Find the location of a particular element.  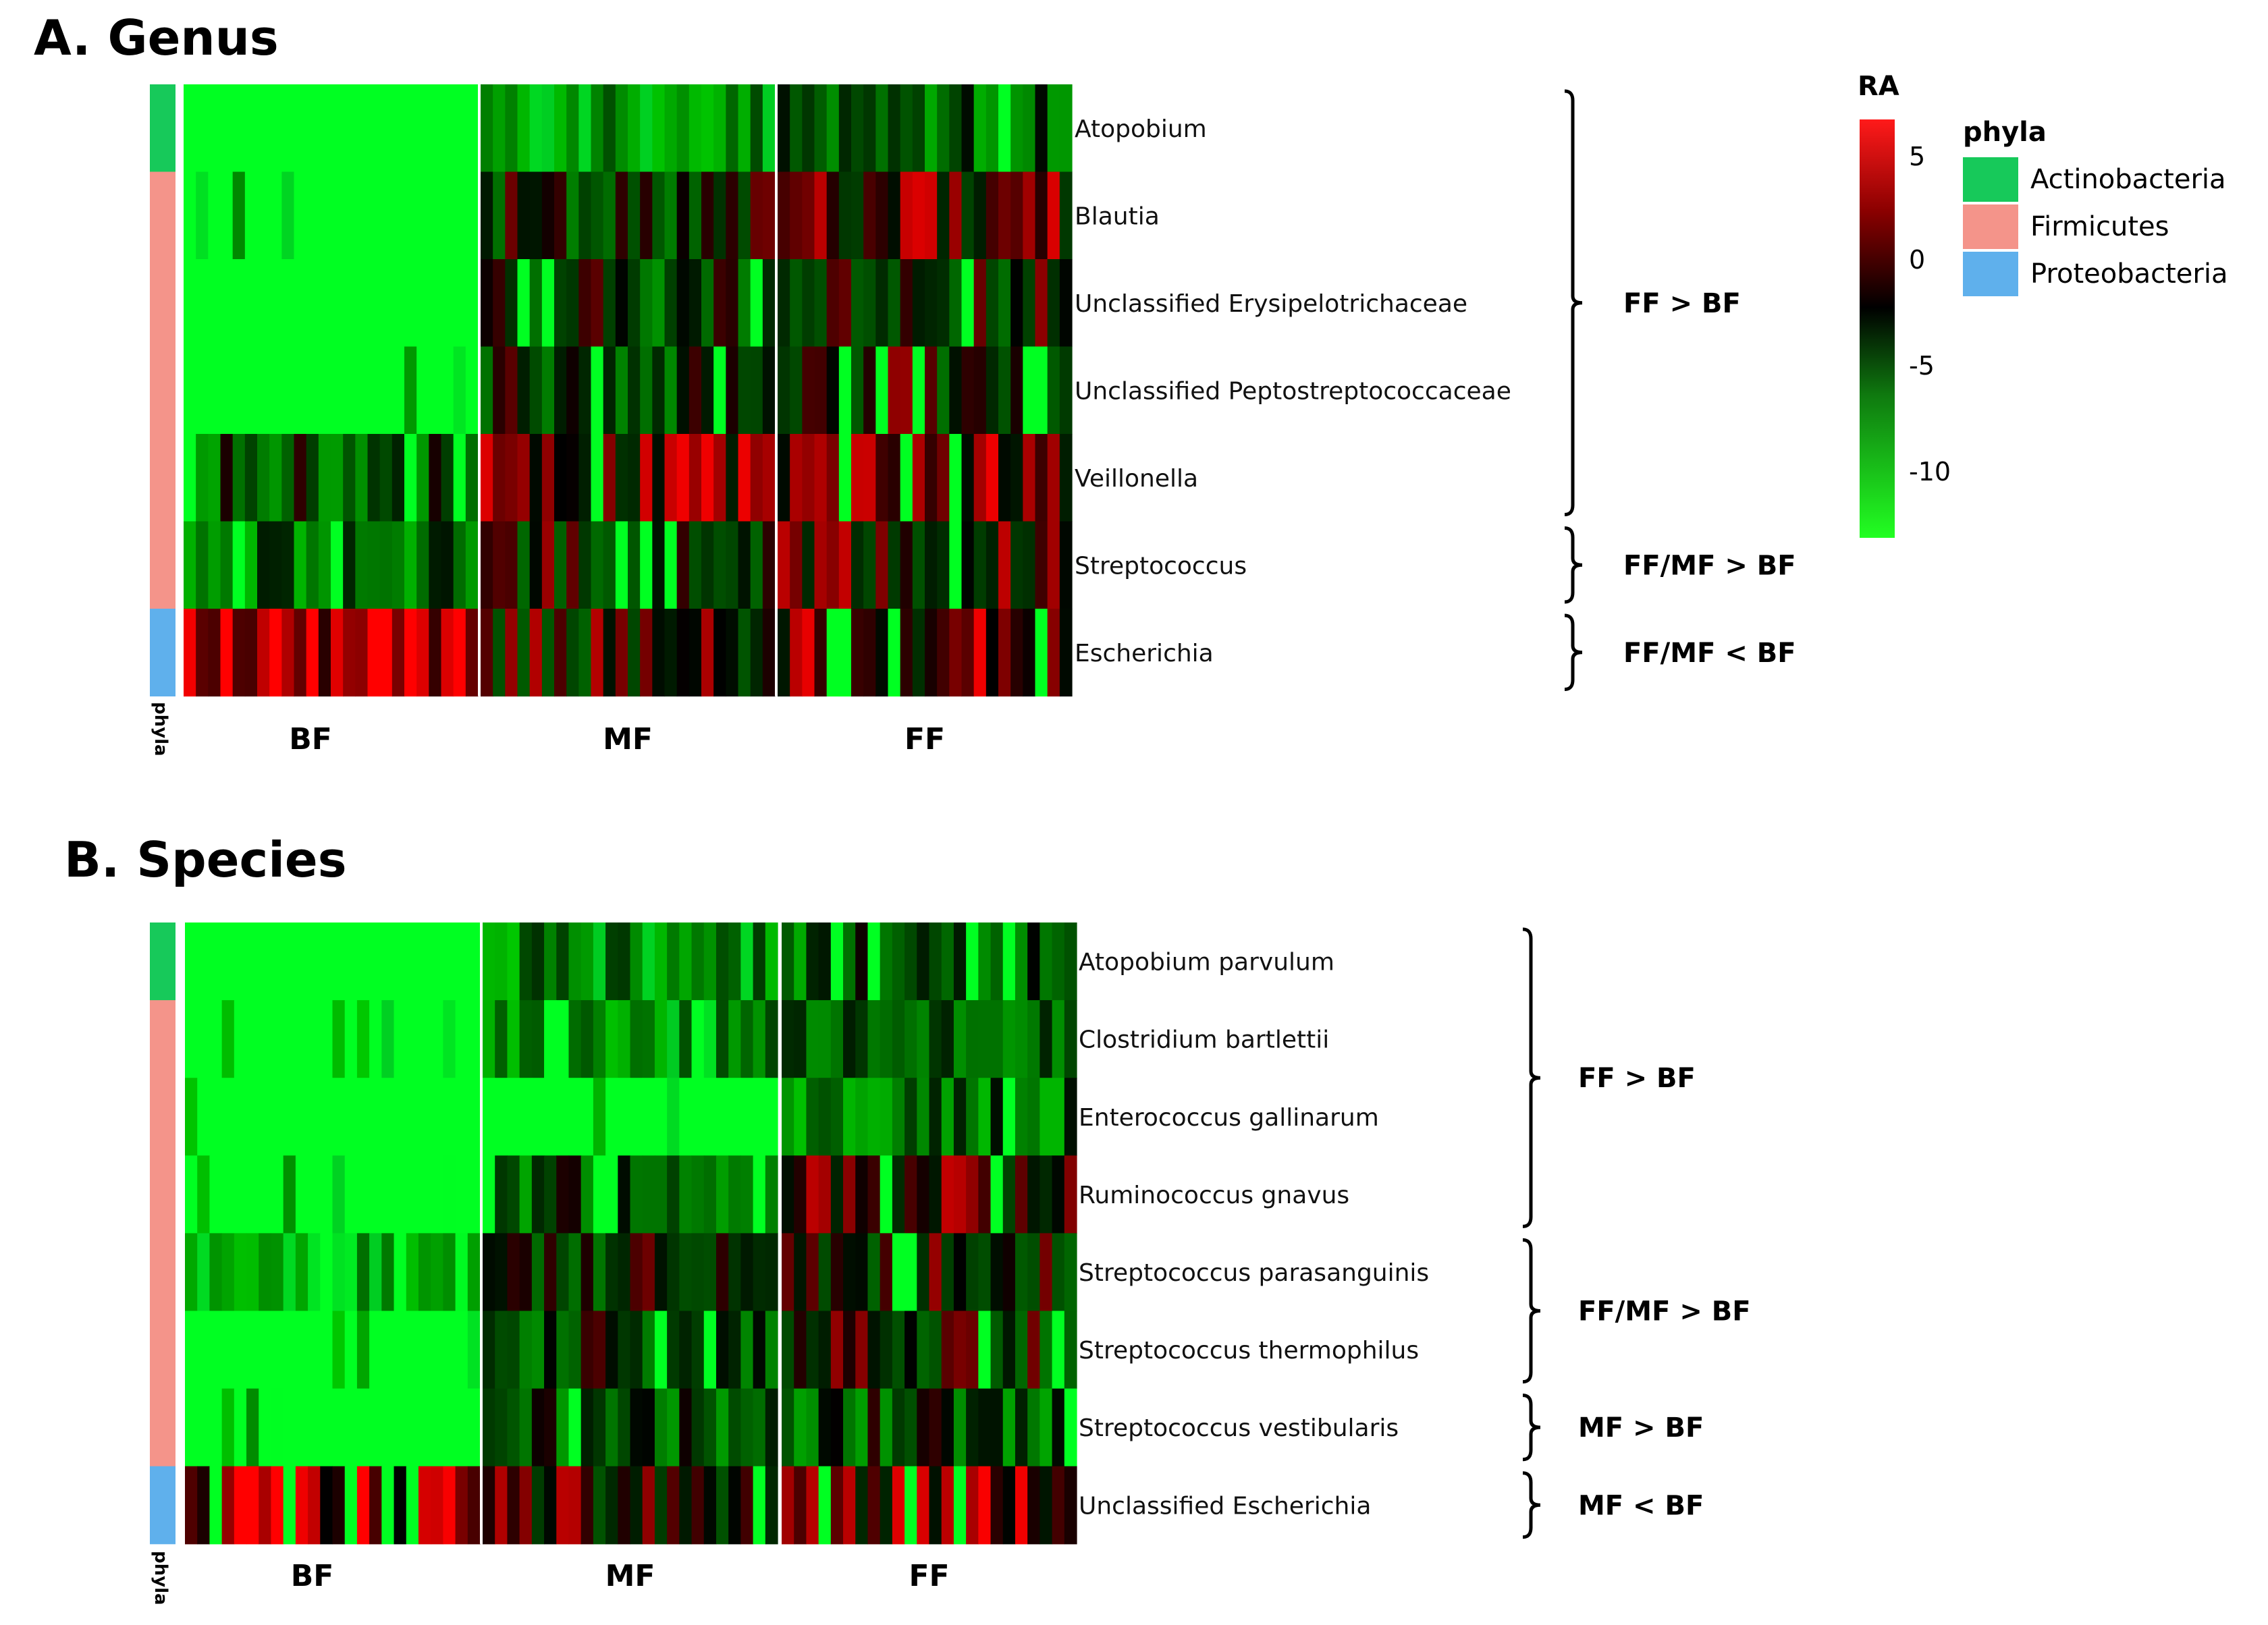

proteobacteria-label: Proteobacteria is located at coordinates (2129, 274).